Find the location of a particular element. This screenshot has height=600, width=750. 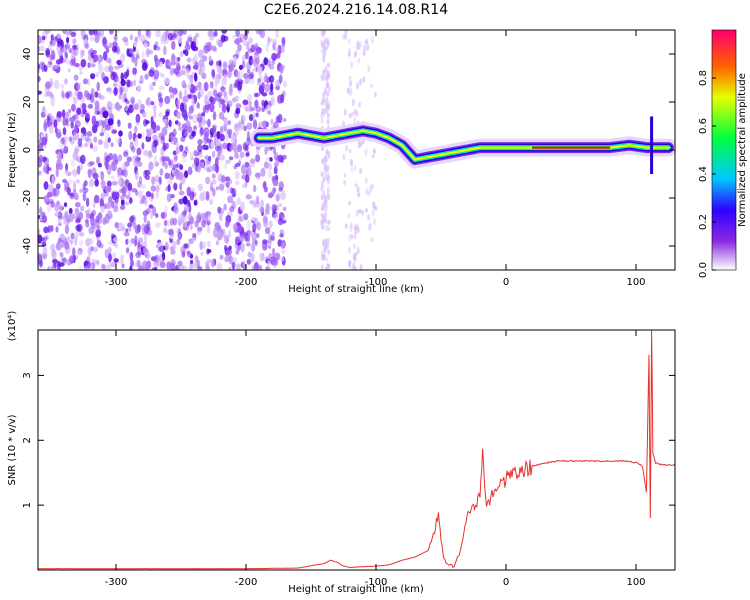

x-tick-label: 0 is located at coordinates (506, 582).